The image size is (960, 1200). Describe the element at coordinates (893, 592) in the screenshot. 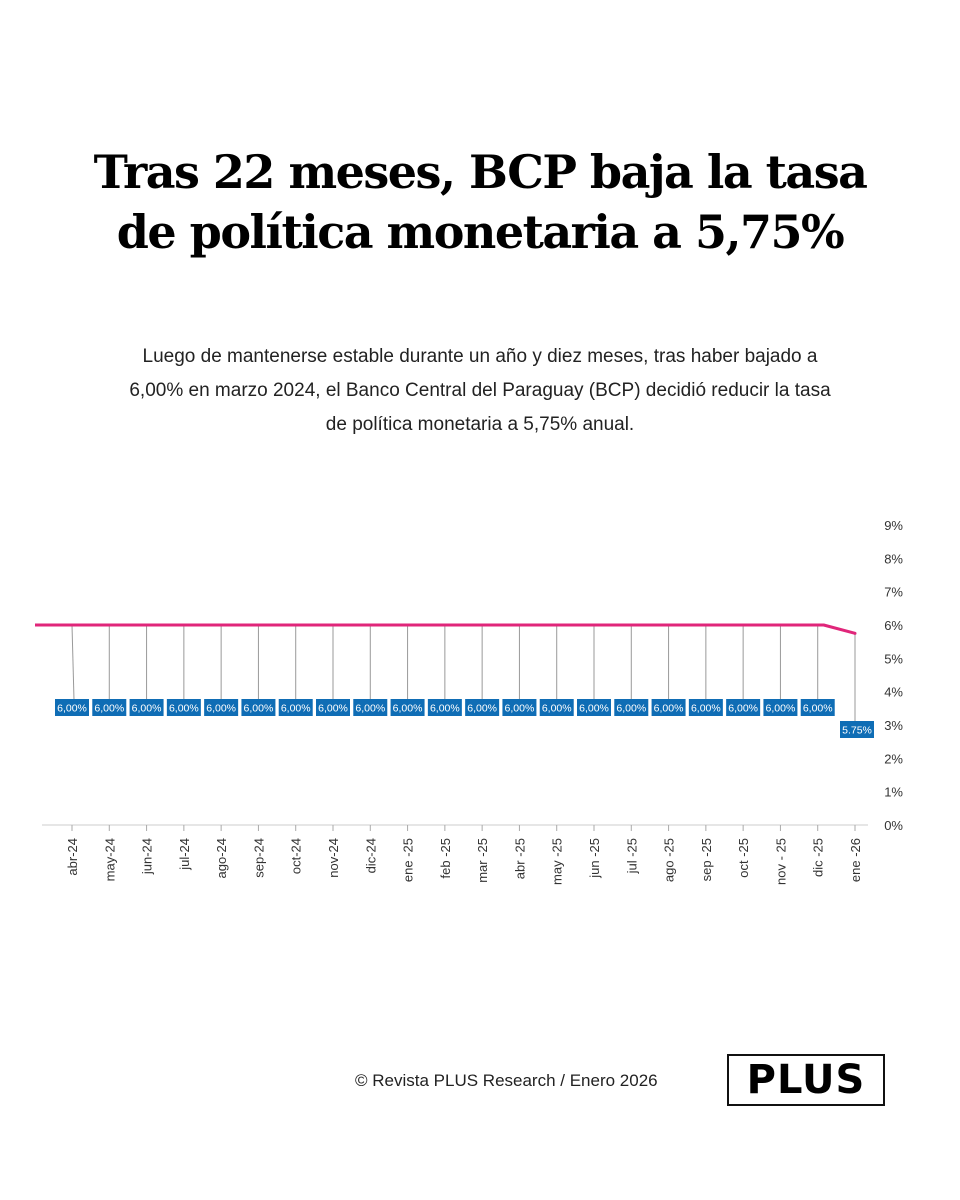

I see `y-tick-label: 7%` at that location.